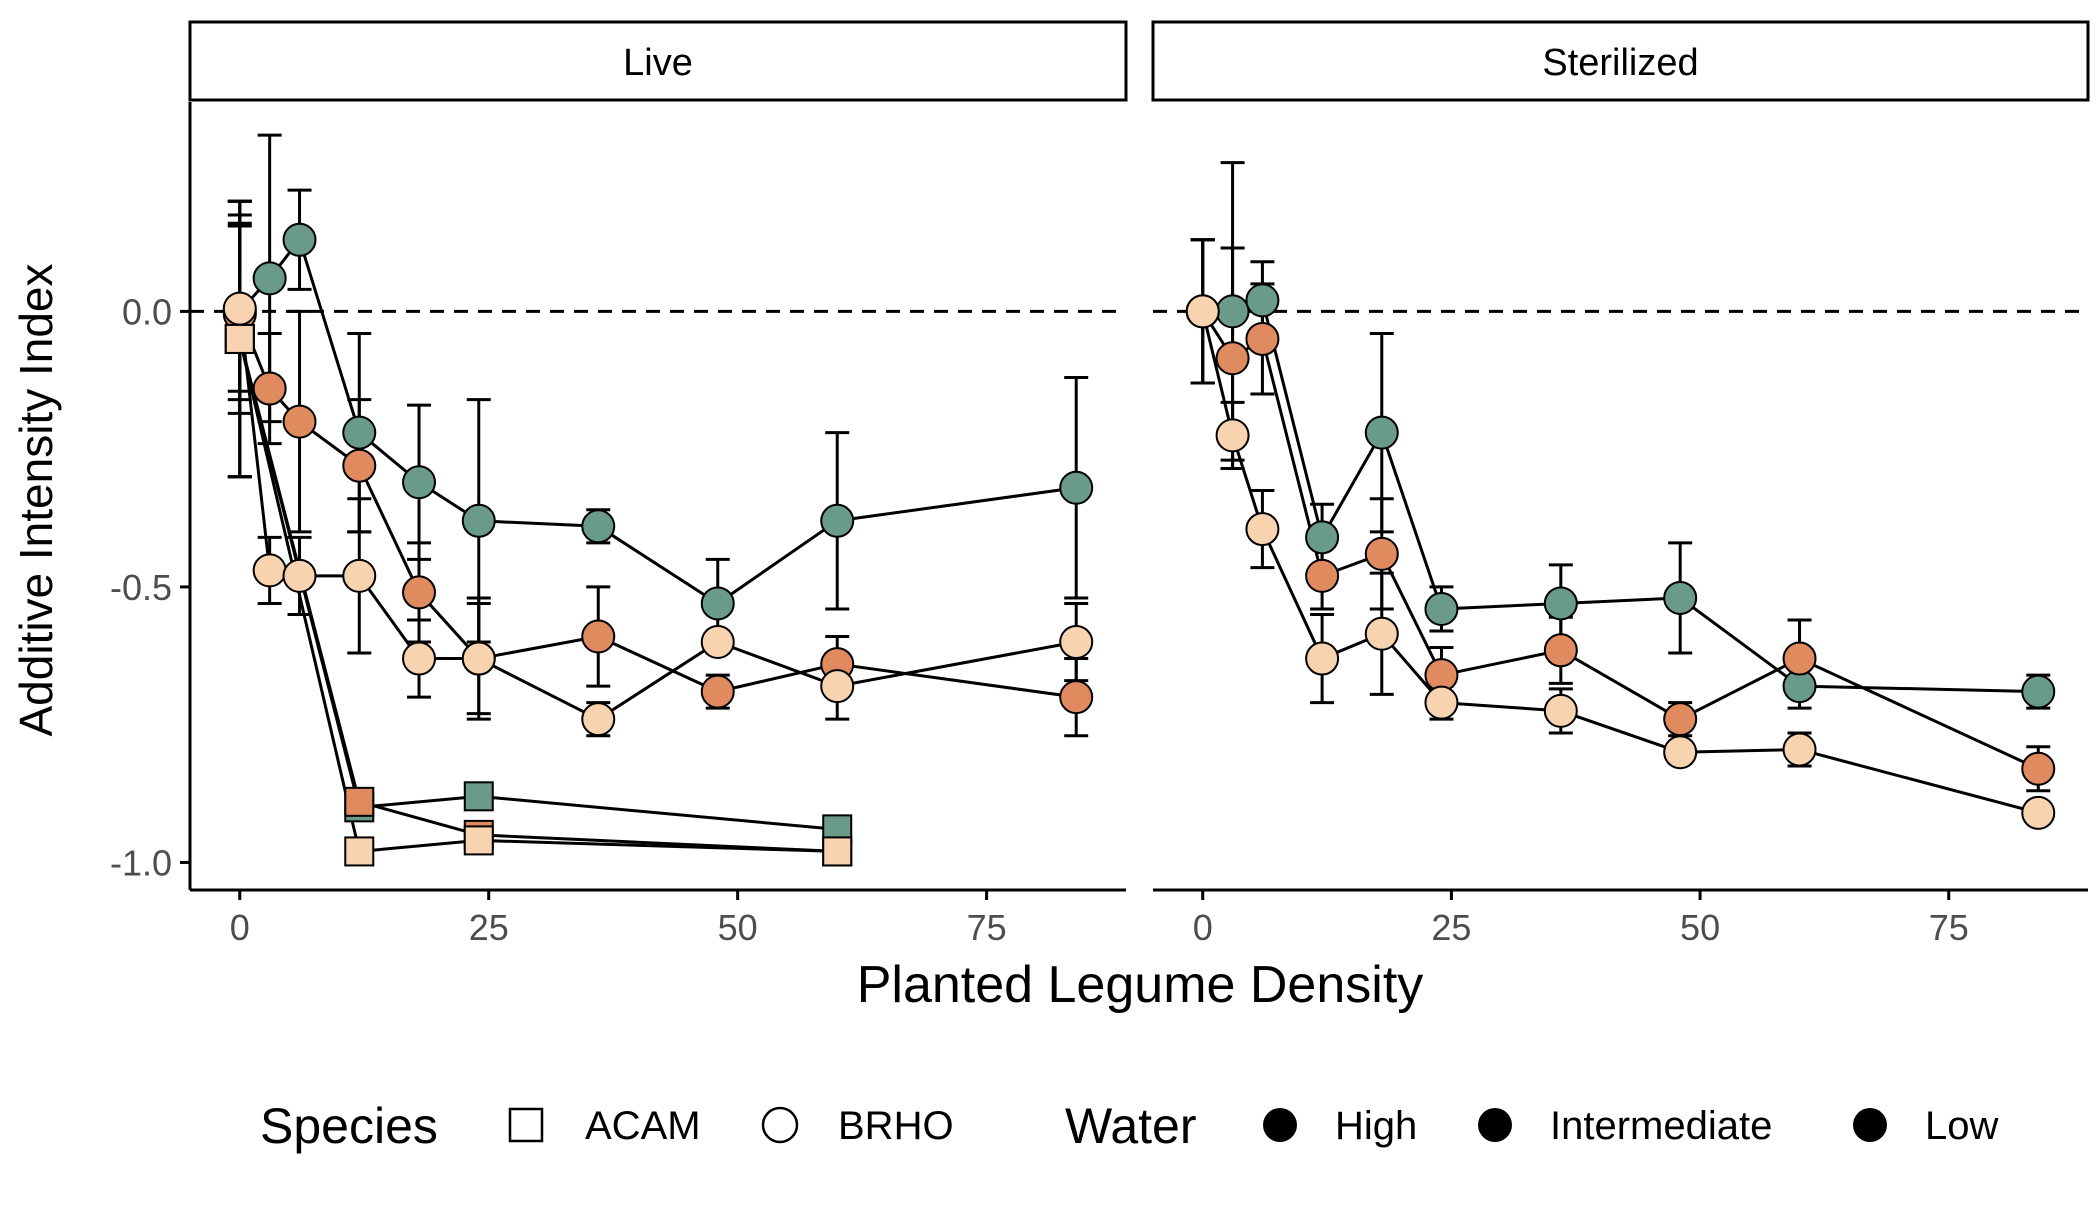 The width and height of the screenshot is (2100, 1205). I want to click on series-line-acam-low, so click(538, 595).